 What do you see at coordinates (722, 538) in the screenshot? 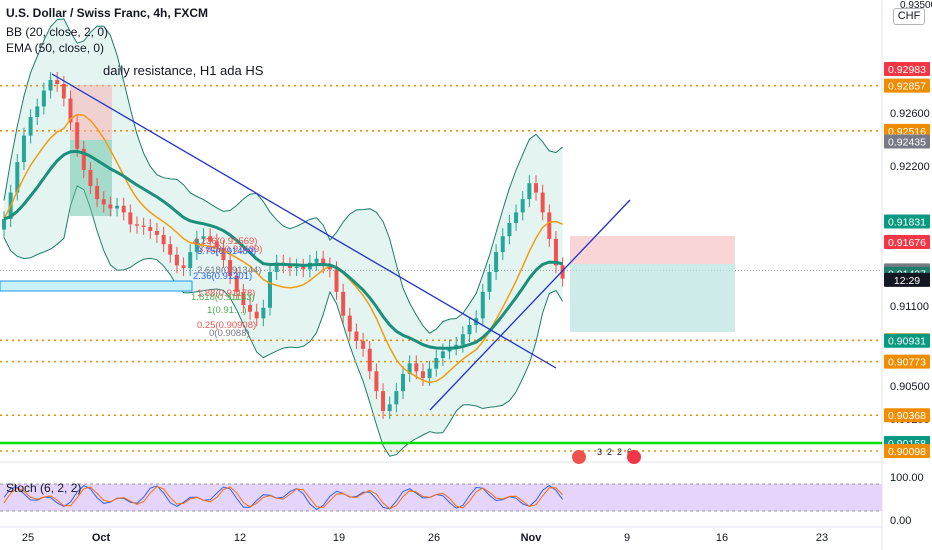
I see `time-tick: 16` at bounding box center [722, 538].